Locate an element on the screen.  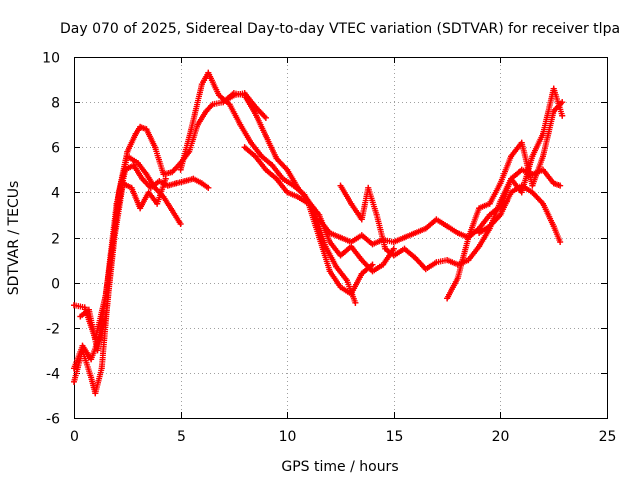
x-tick-label: 0 is located at coordinates (74, 437).